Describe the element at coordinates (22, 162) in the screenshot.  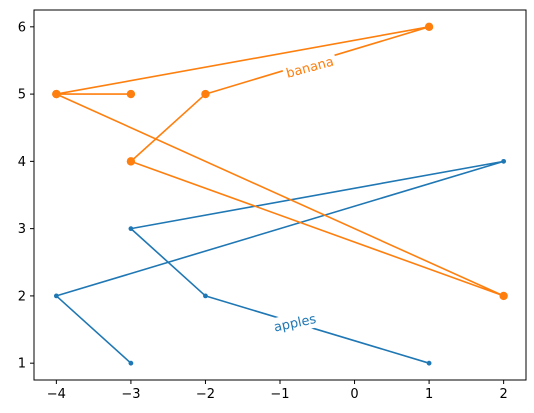
I see `y-tick-label: 4` at that location.